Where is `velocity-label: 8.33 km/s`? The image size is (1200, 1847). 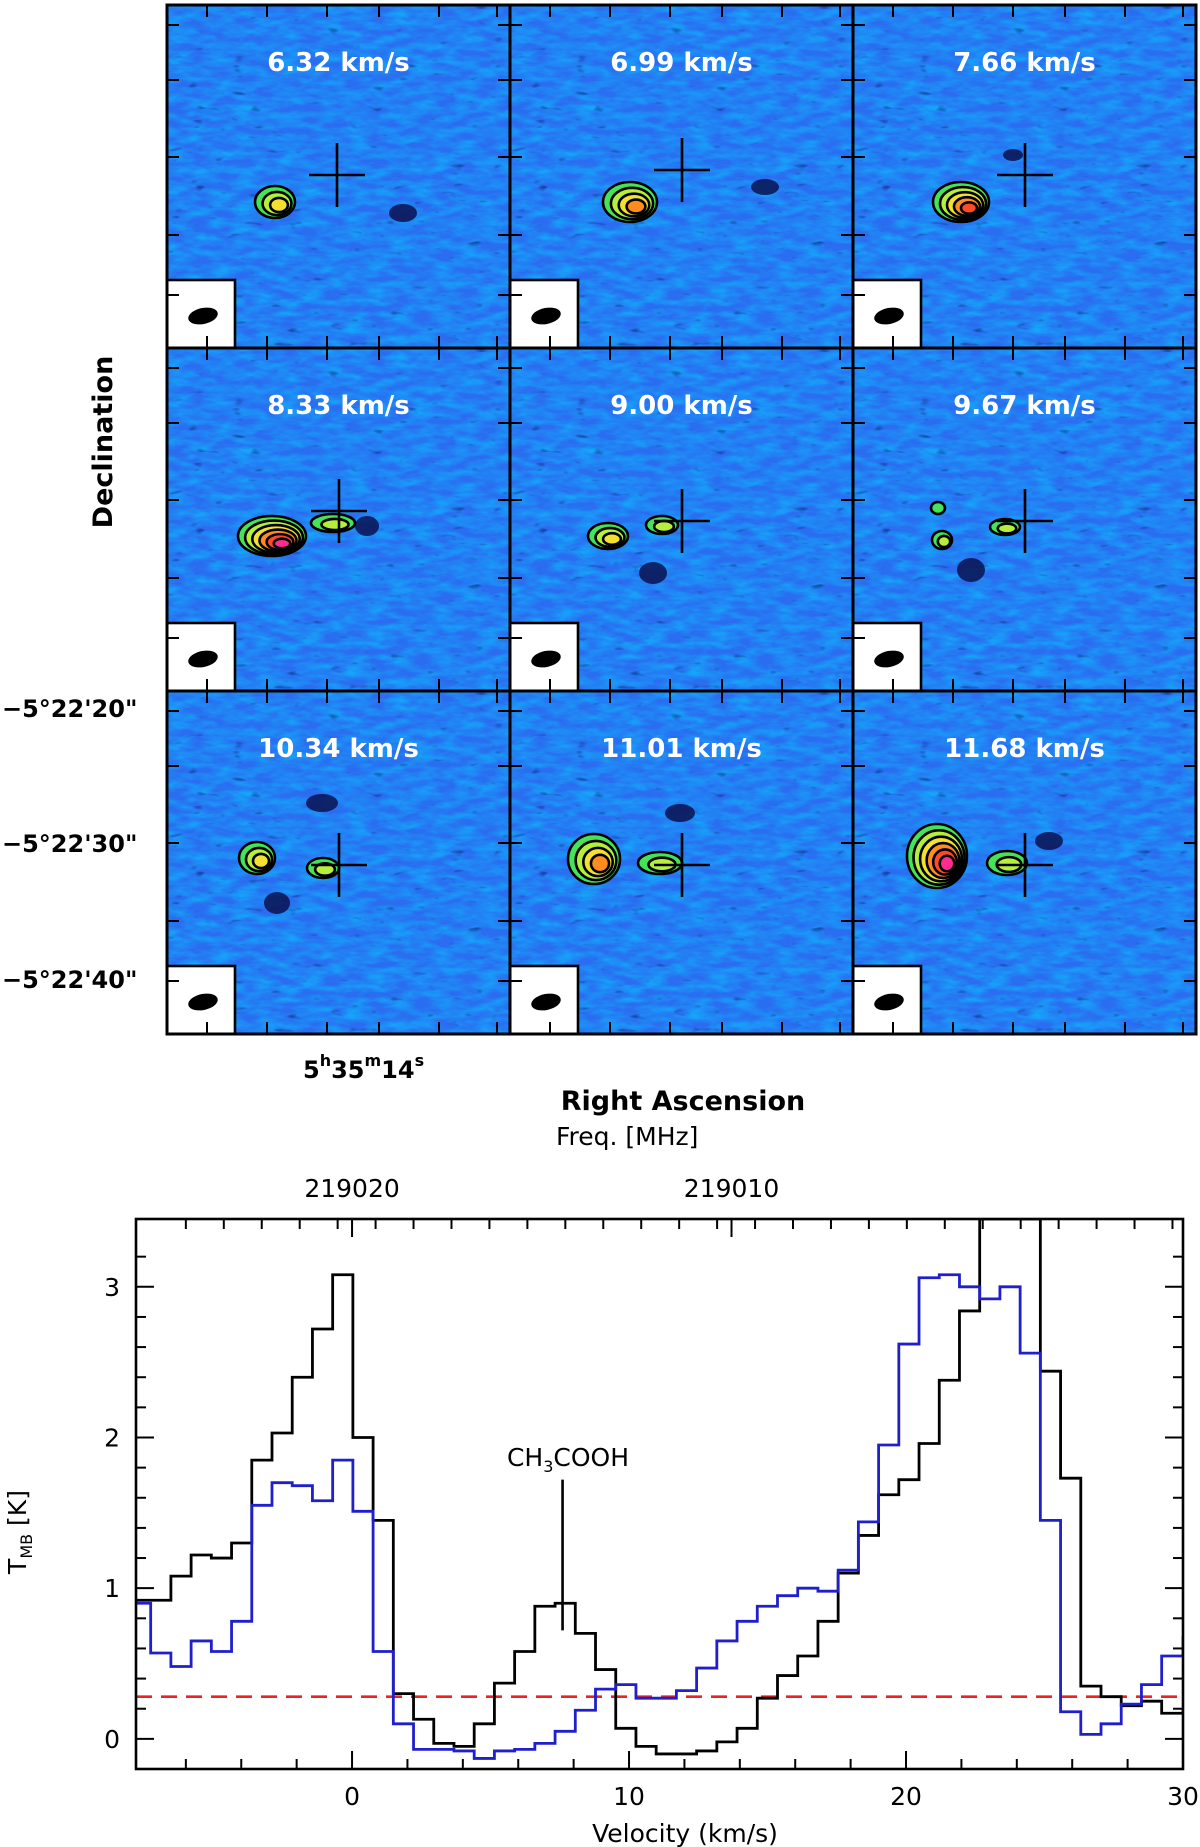
velocity-label: 8.33 km/s is located at coordinates (338, 406).